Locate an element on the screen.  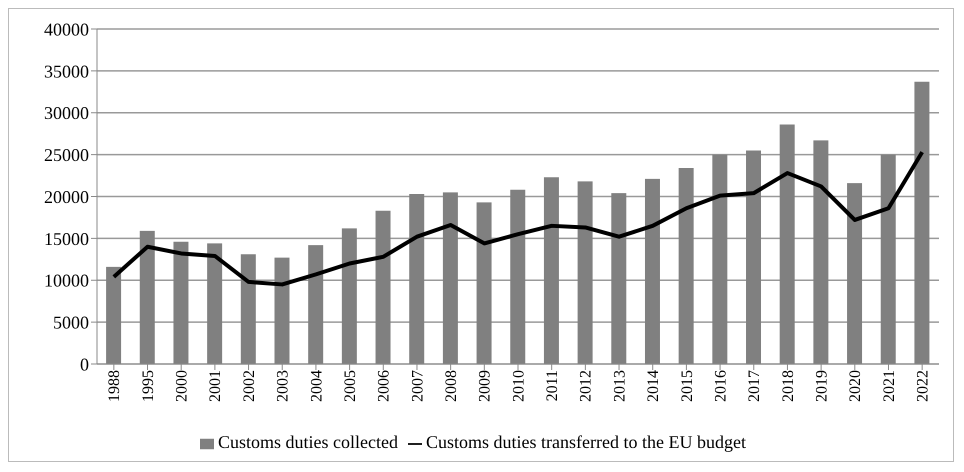
x-tick-label: 2022 is located at coordinates (923, 386).